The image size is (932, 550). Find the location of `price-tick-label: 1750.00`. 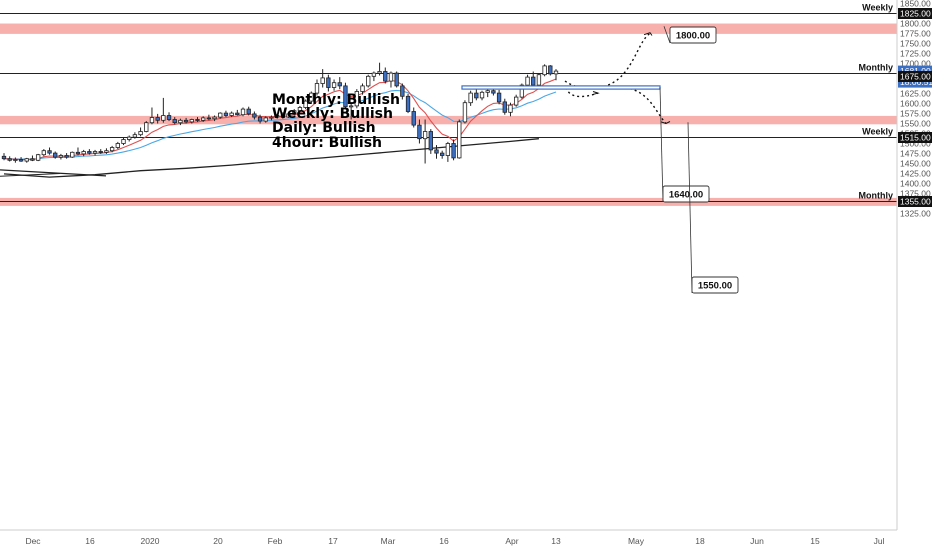

price-tick-label: 1750.00 is located at coordinates (915, 44).